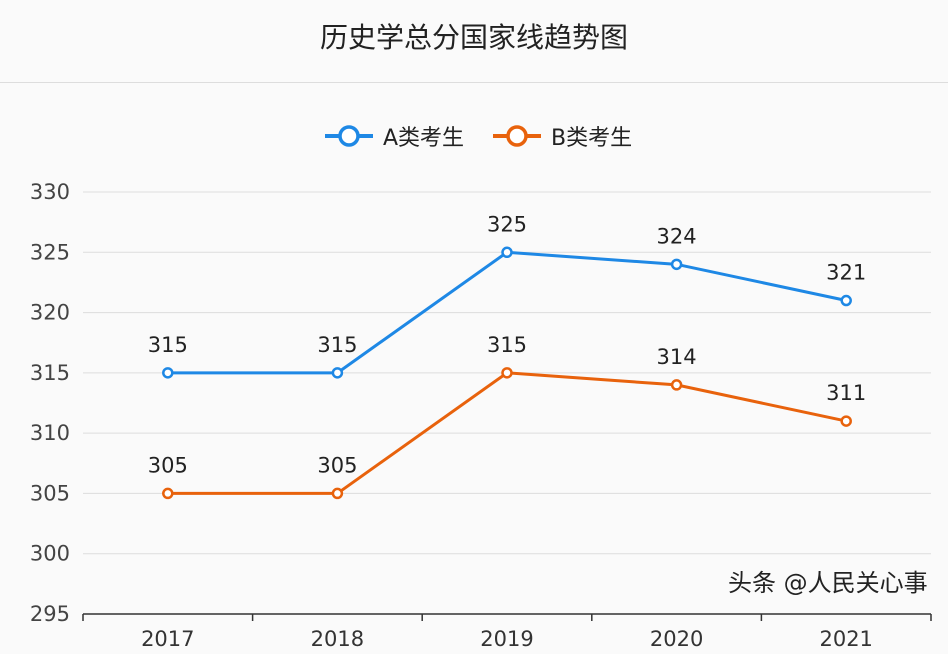  Describe the element at coordinates (506, 639) in the screenshot. I see `x-tick-label: 2019` at that location.